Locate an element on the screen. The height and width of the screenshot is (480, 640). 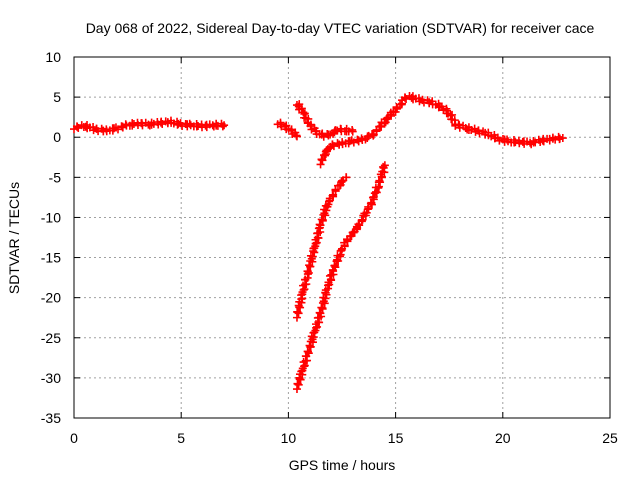
x-tick-labels: 0 5 10 15 20 25 is located at coordinates (344, 438).